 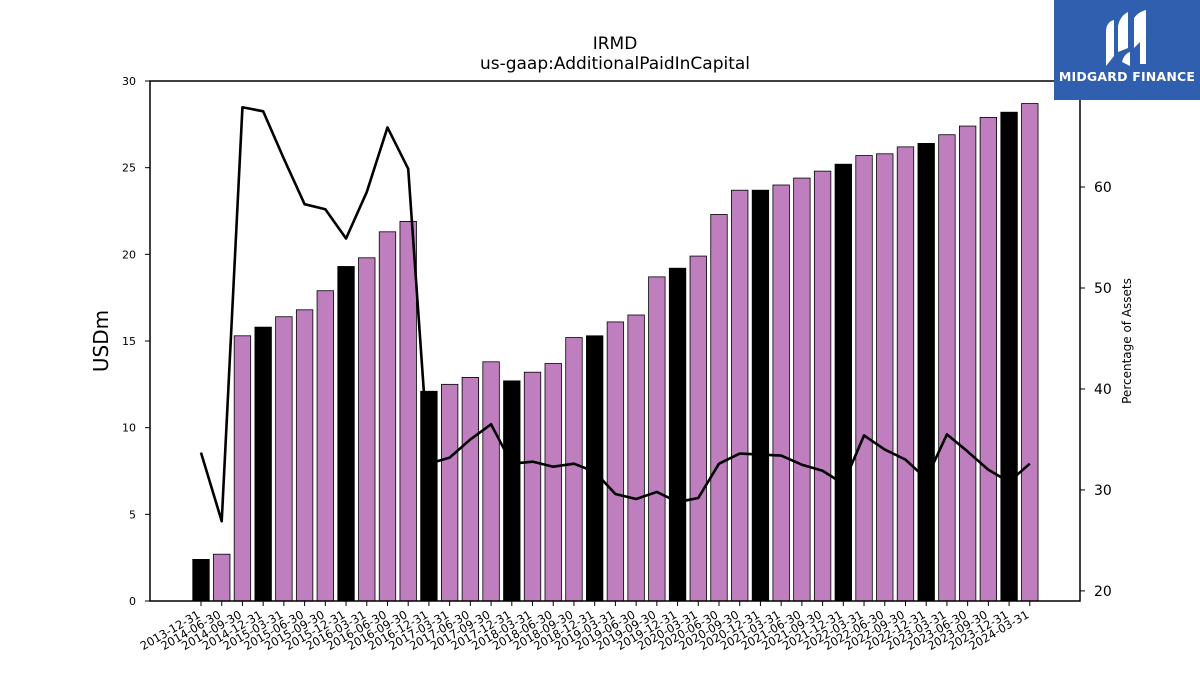 I want to click on logo-text: MIDGARD FINANCE, so click(x=1127, y=76).